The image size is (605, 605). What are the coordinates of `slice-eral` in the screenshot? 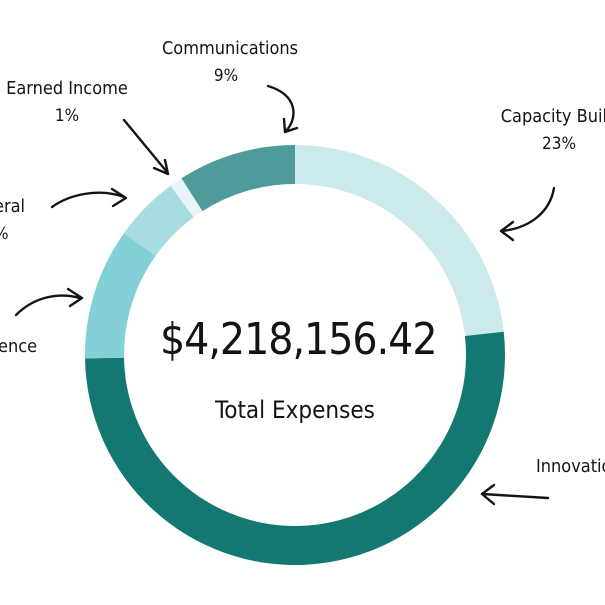 It's located at (158, 220).